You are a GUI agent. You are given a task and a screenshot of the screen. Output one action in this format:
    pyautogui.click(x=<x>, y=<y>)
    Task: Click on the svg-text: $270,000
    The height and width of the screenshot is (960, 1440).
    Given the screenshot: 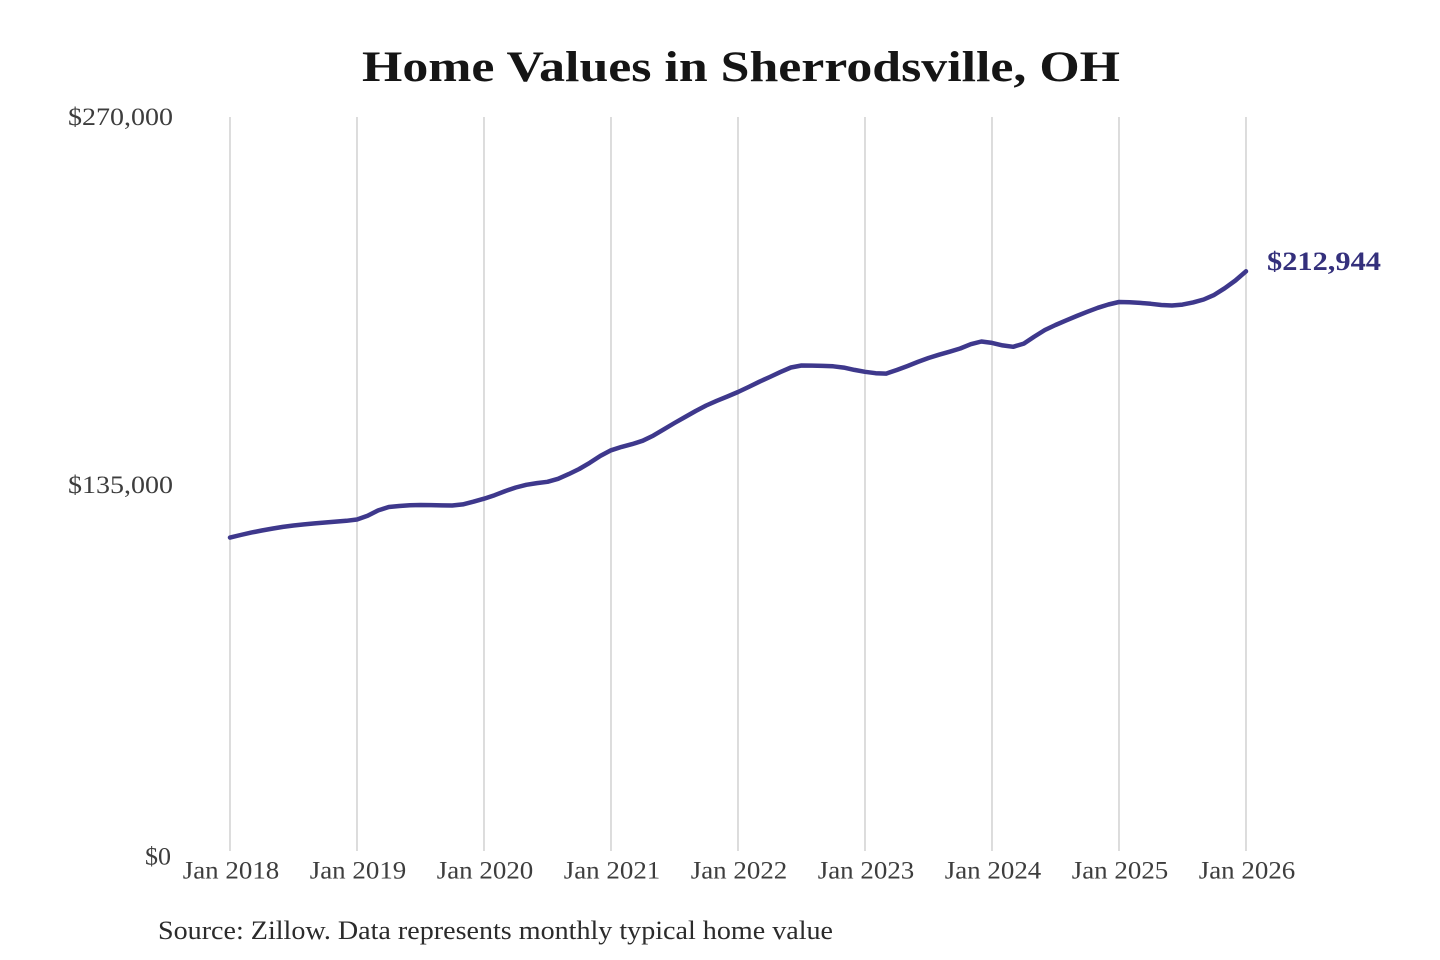 What is the action you would take?
    pyautogui.click(x=120, y=117)
    